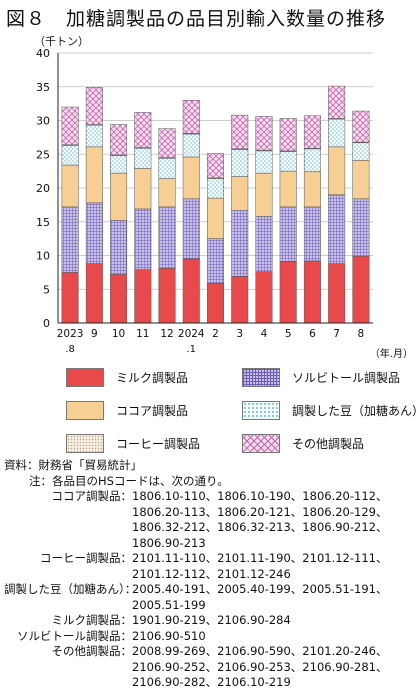 The height and width of the screenshot is (691, 420). I want to click on x-tick-label: 12, so click(166, 334).